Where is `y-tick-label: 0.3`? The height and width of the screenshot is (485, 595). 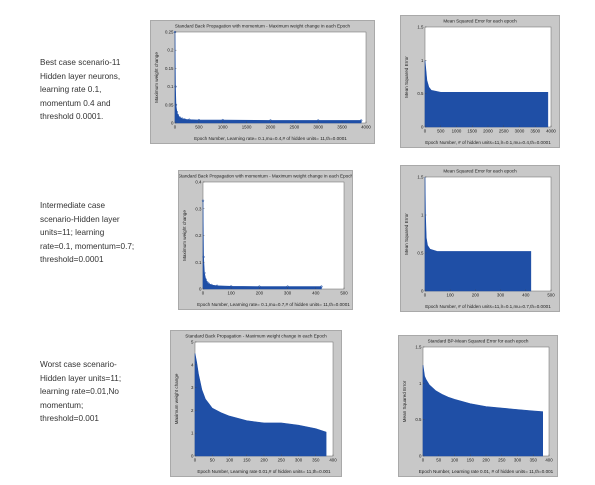 y-tick-label: 0.3 is located at coordinates (198, 208).